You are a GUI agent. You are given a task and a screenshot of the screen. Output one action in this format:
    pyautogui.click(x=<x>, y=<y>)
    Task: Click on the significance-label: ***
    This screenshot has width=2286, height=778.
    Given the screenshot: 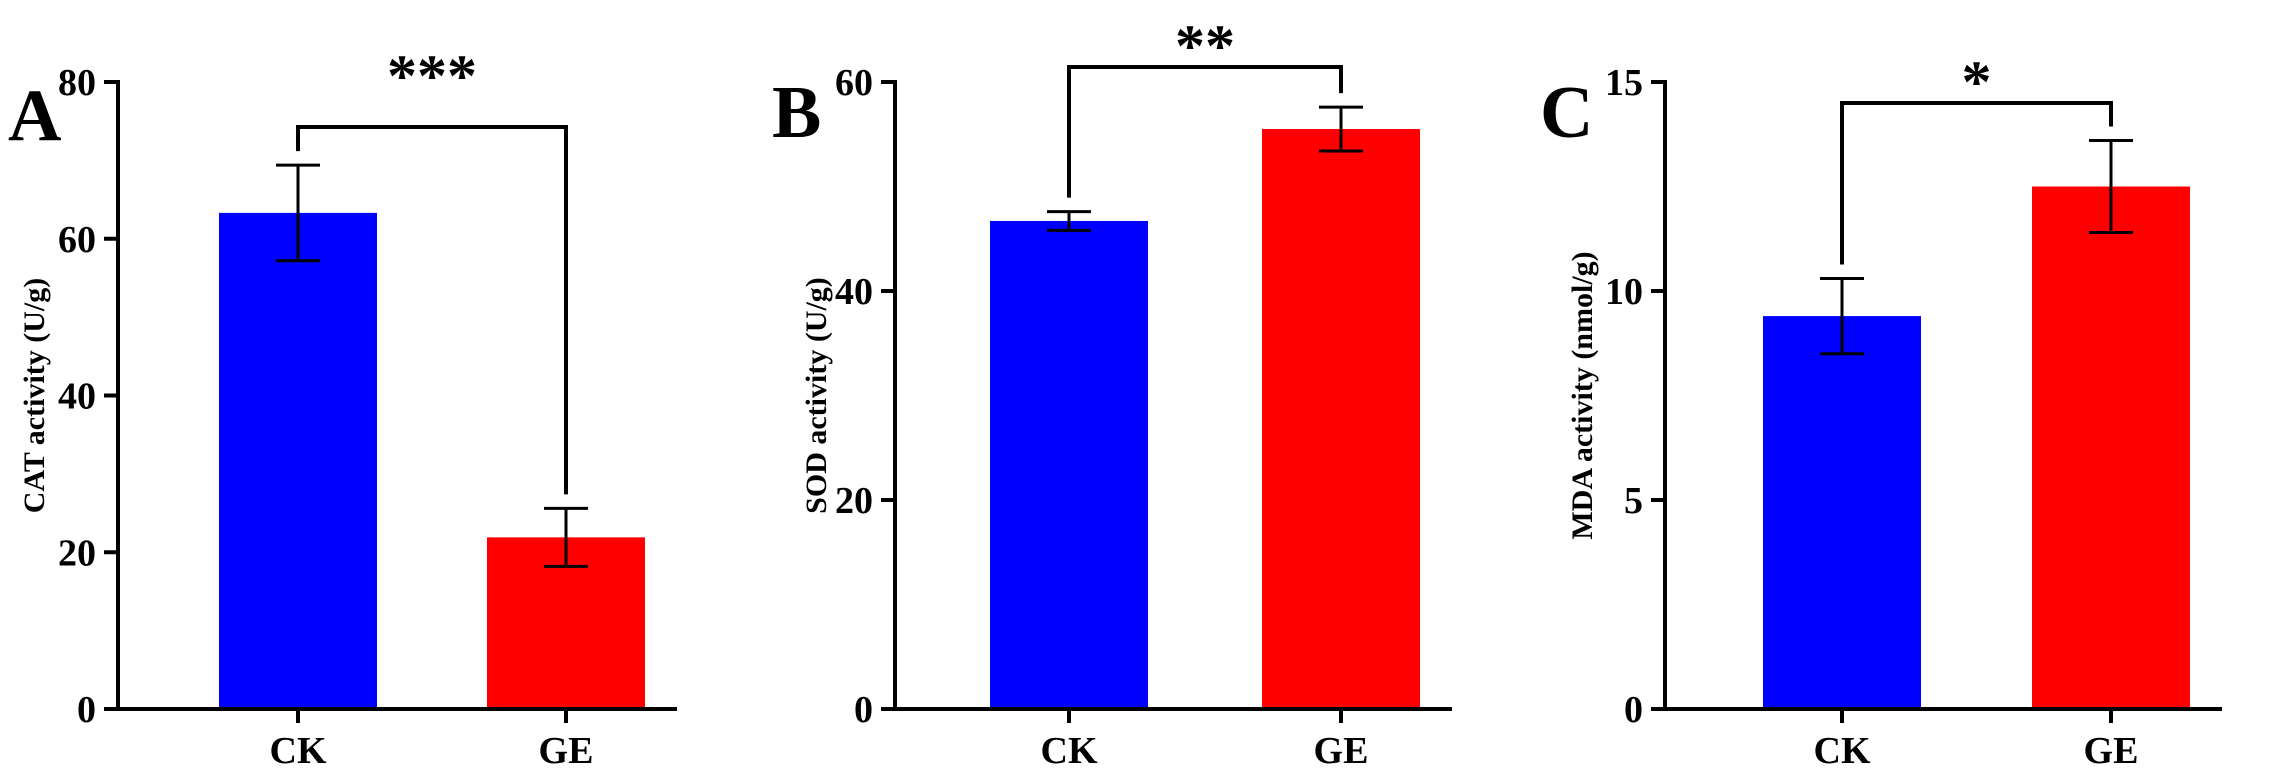 What is the action you would take?
    pyautogui.click(x=432, y=76)
    